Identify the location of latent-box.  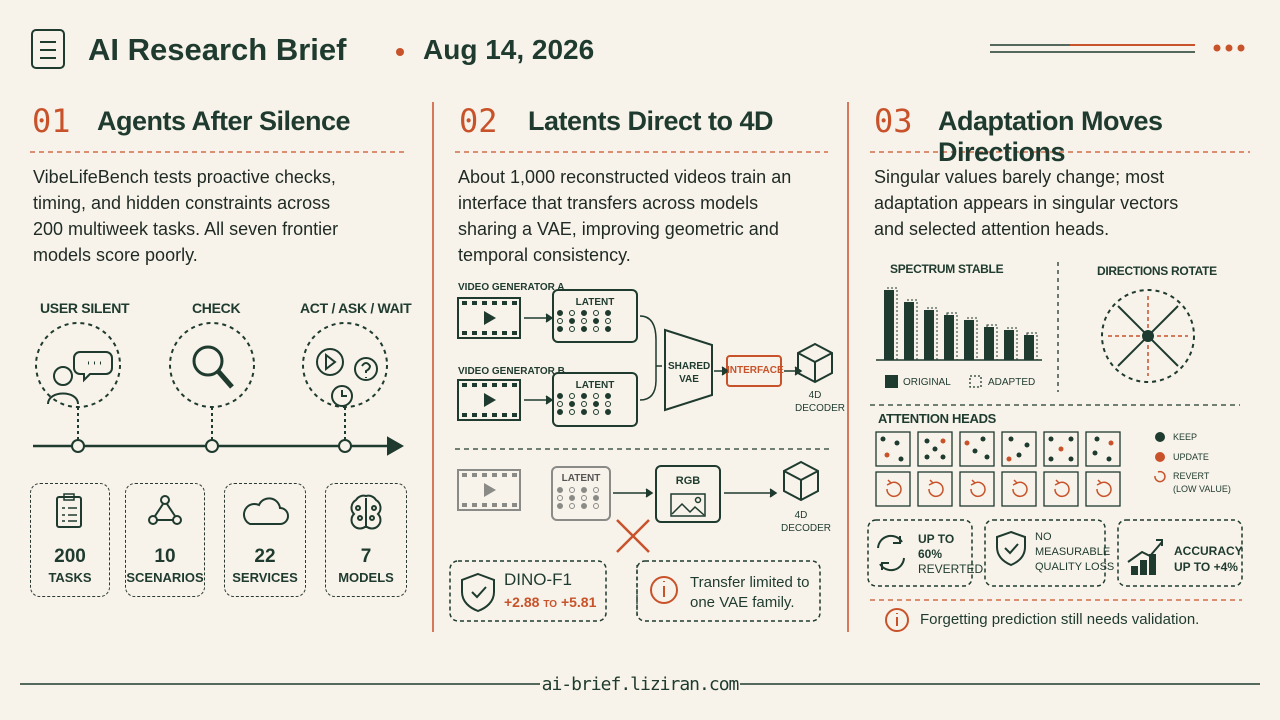
(595, 399).